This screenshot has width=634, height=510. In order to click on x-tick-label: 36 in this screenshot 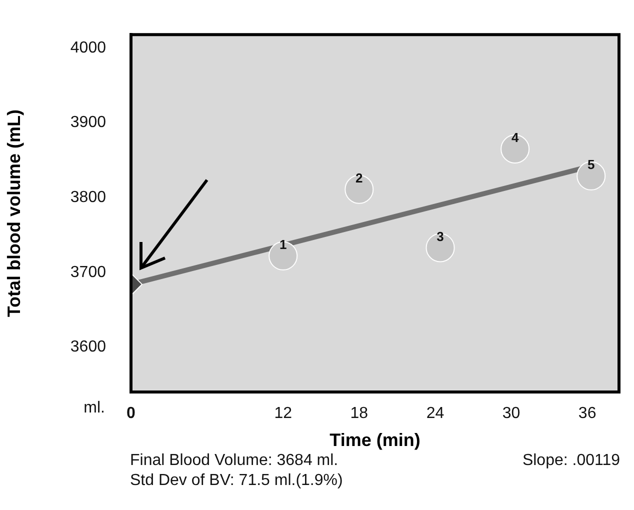, I will do `click(587, 413)`.